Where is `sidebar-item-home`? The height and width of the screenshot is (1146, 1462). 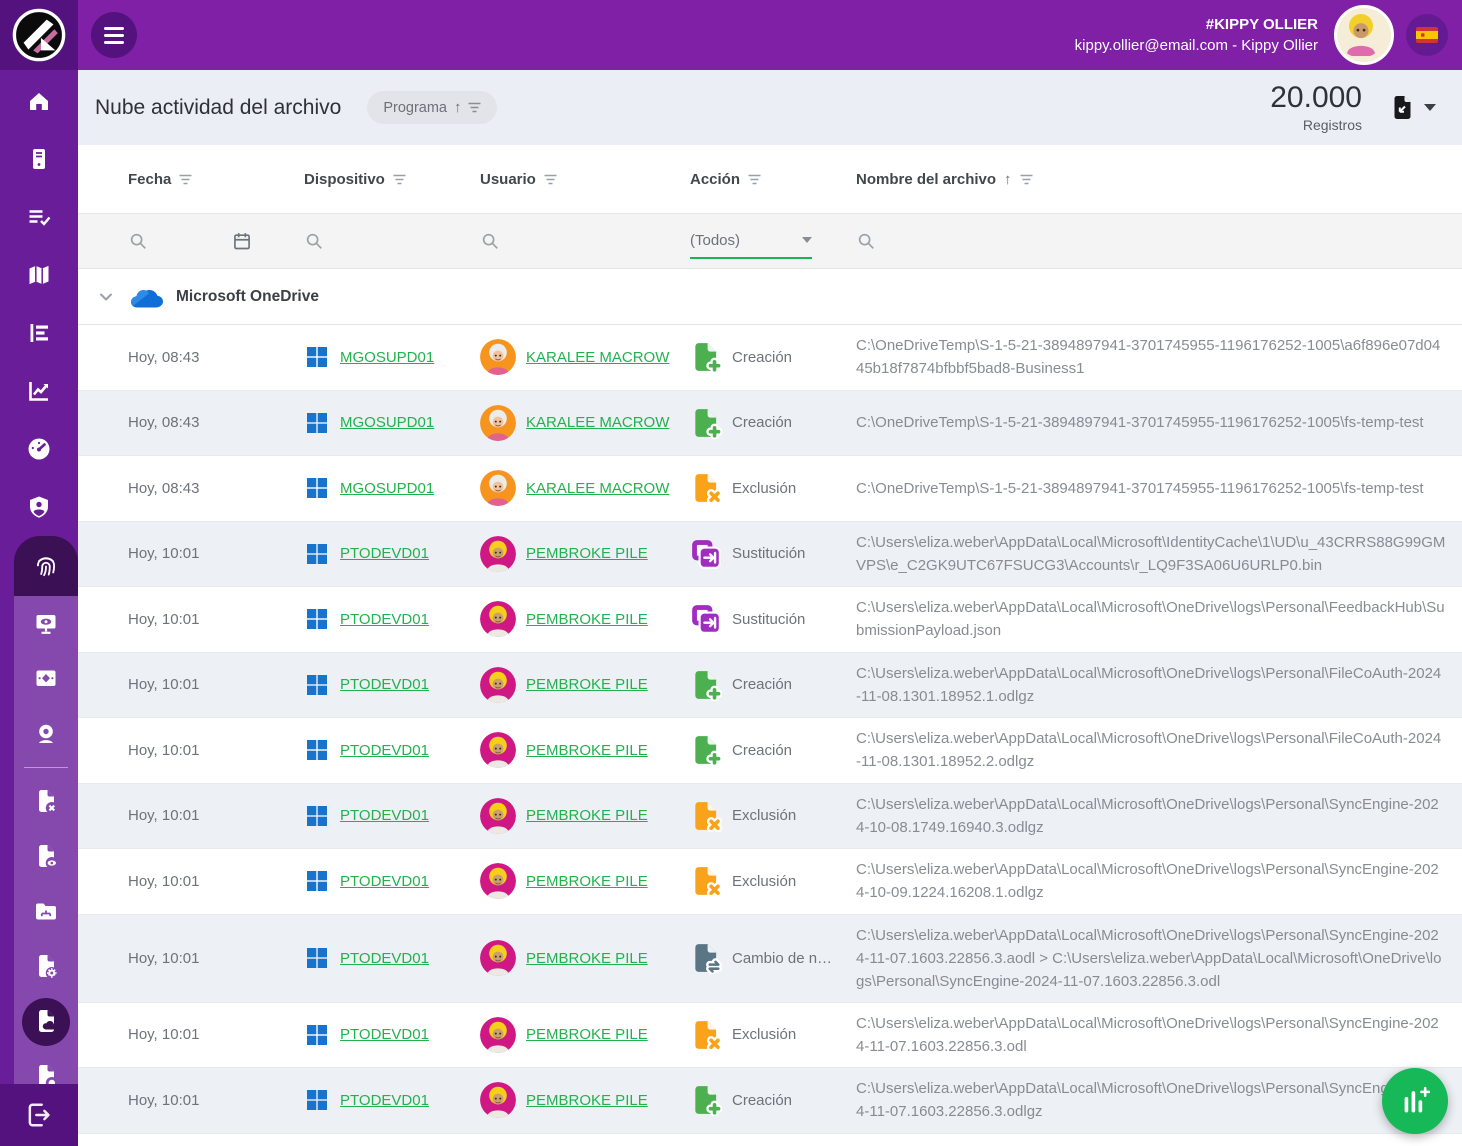
sidebar-item-home is located at coordinates (39, 101).